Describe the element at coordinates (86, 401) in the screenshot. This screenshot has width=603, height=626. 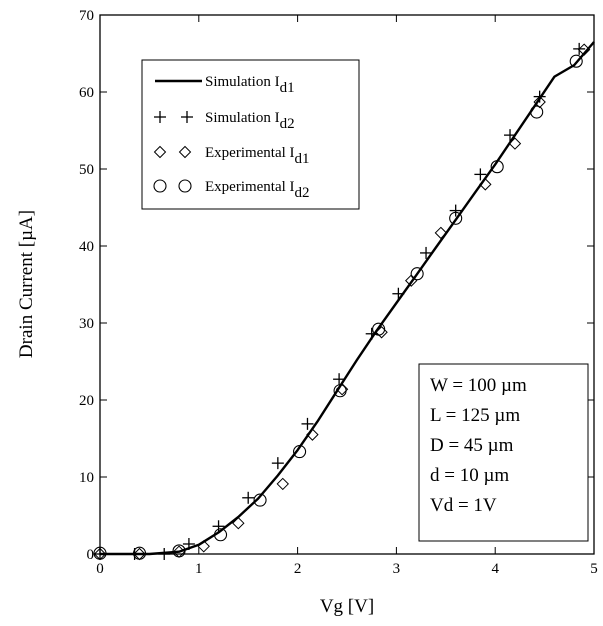
I see `y-tick-label: 20` at that location.